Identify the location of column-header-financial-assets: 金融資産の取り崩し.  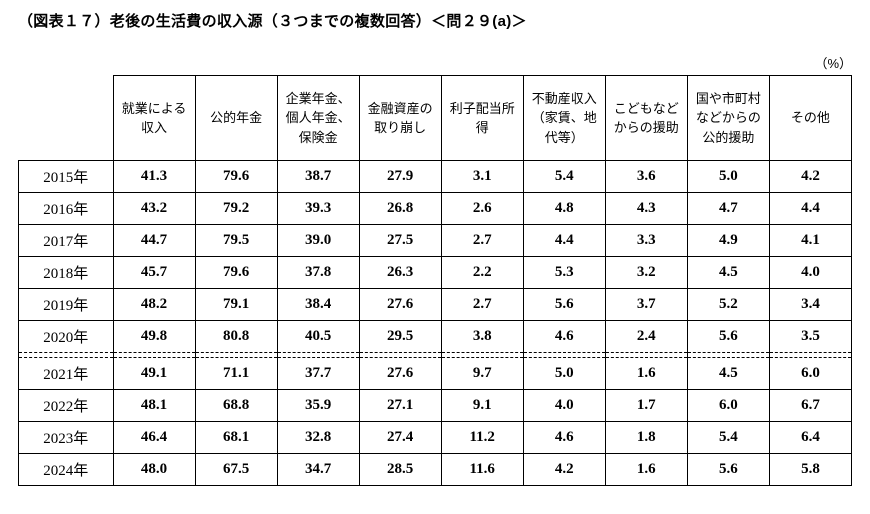
(400, 118).